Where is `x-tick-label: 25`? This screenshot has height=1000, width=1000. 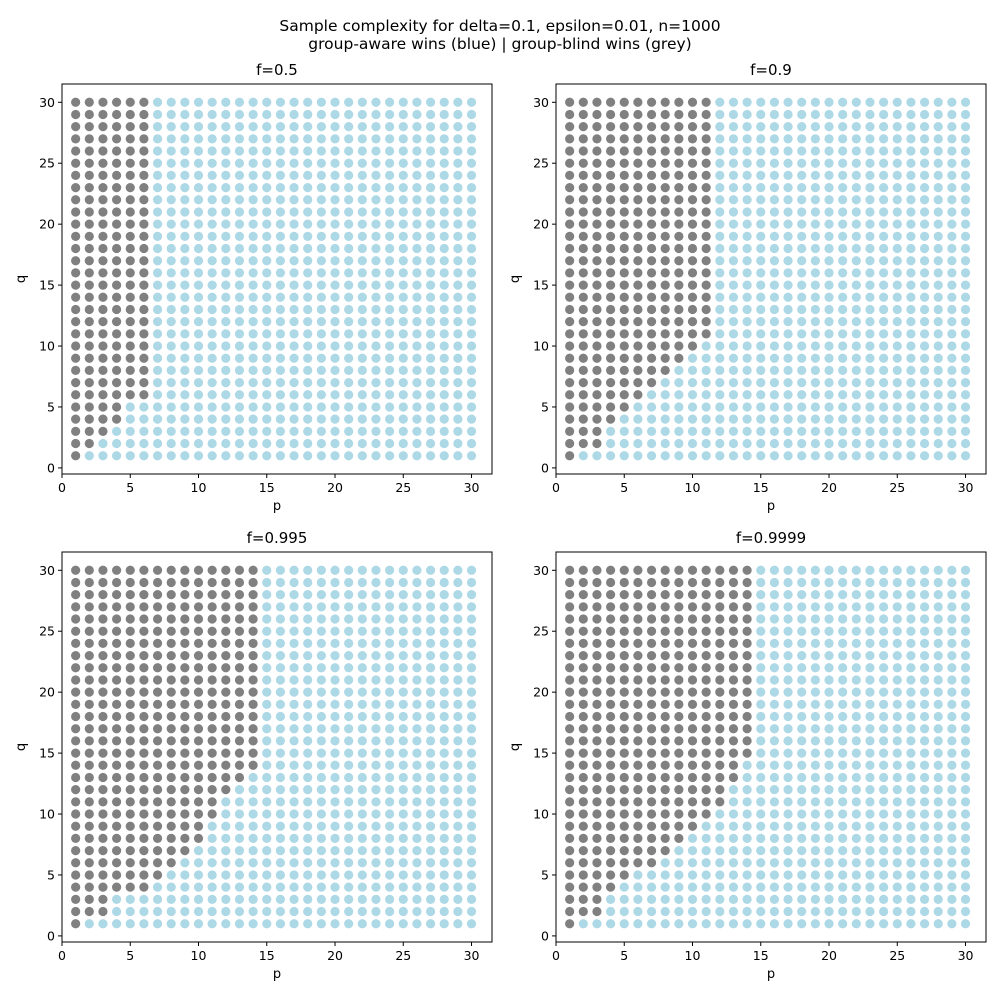 x-tick-label: 25 is located at coordinates (897, 955).